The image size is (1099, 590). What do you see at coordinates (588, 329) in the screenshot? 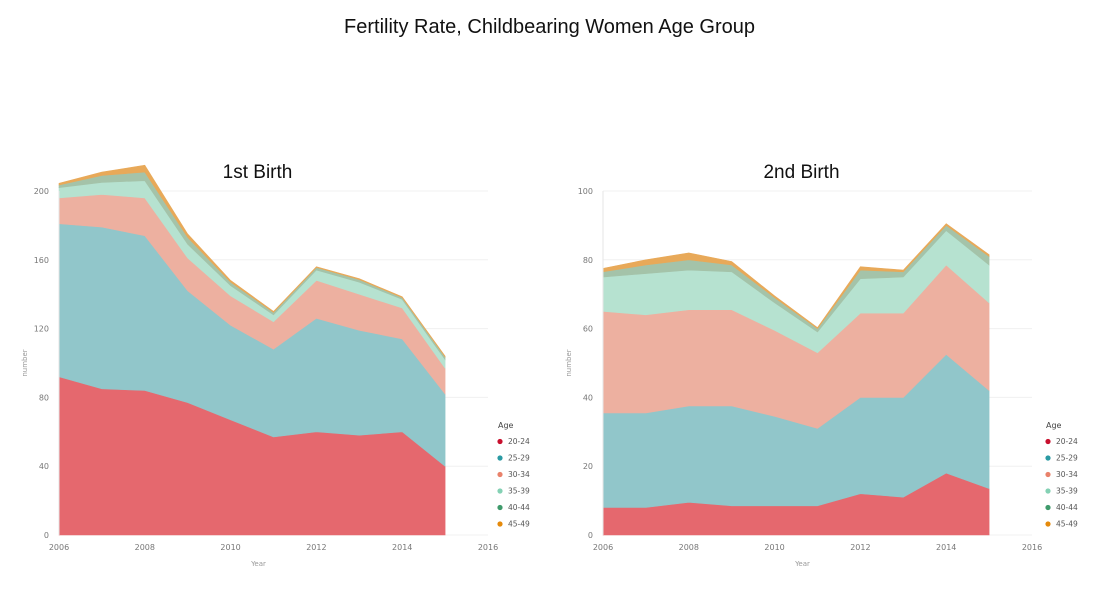
I see `y-tick-label: 60` at bounding box center [588, 329].